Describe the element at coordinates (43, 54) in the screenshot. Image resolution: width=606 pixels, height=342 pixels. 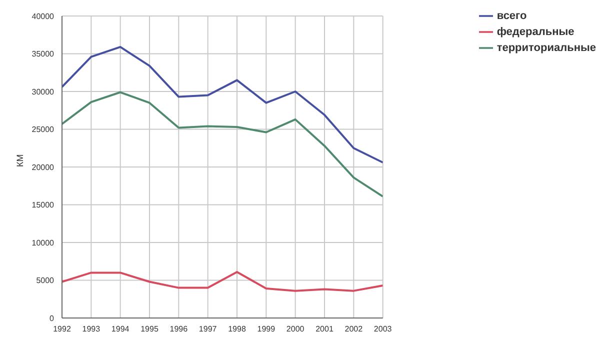
I see `y-tick-label: 35000` at that location.